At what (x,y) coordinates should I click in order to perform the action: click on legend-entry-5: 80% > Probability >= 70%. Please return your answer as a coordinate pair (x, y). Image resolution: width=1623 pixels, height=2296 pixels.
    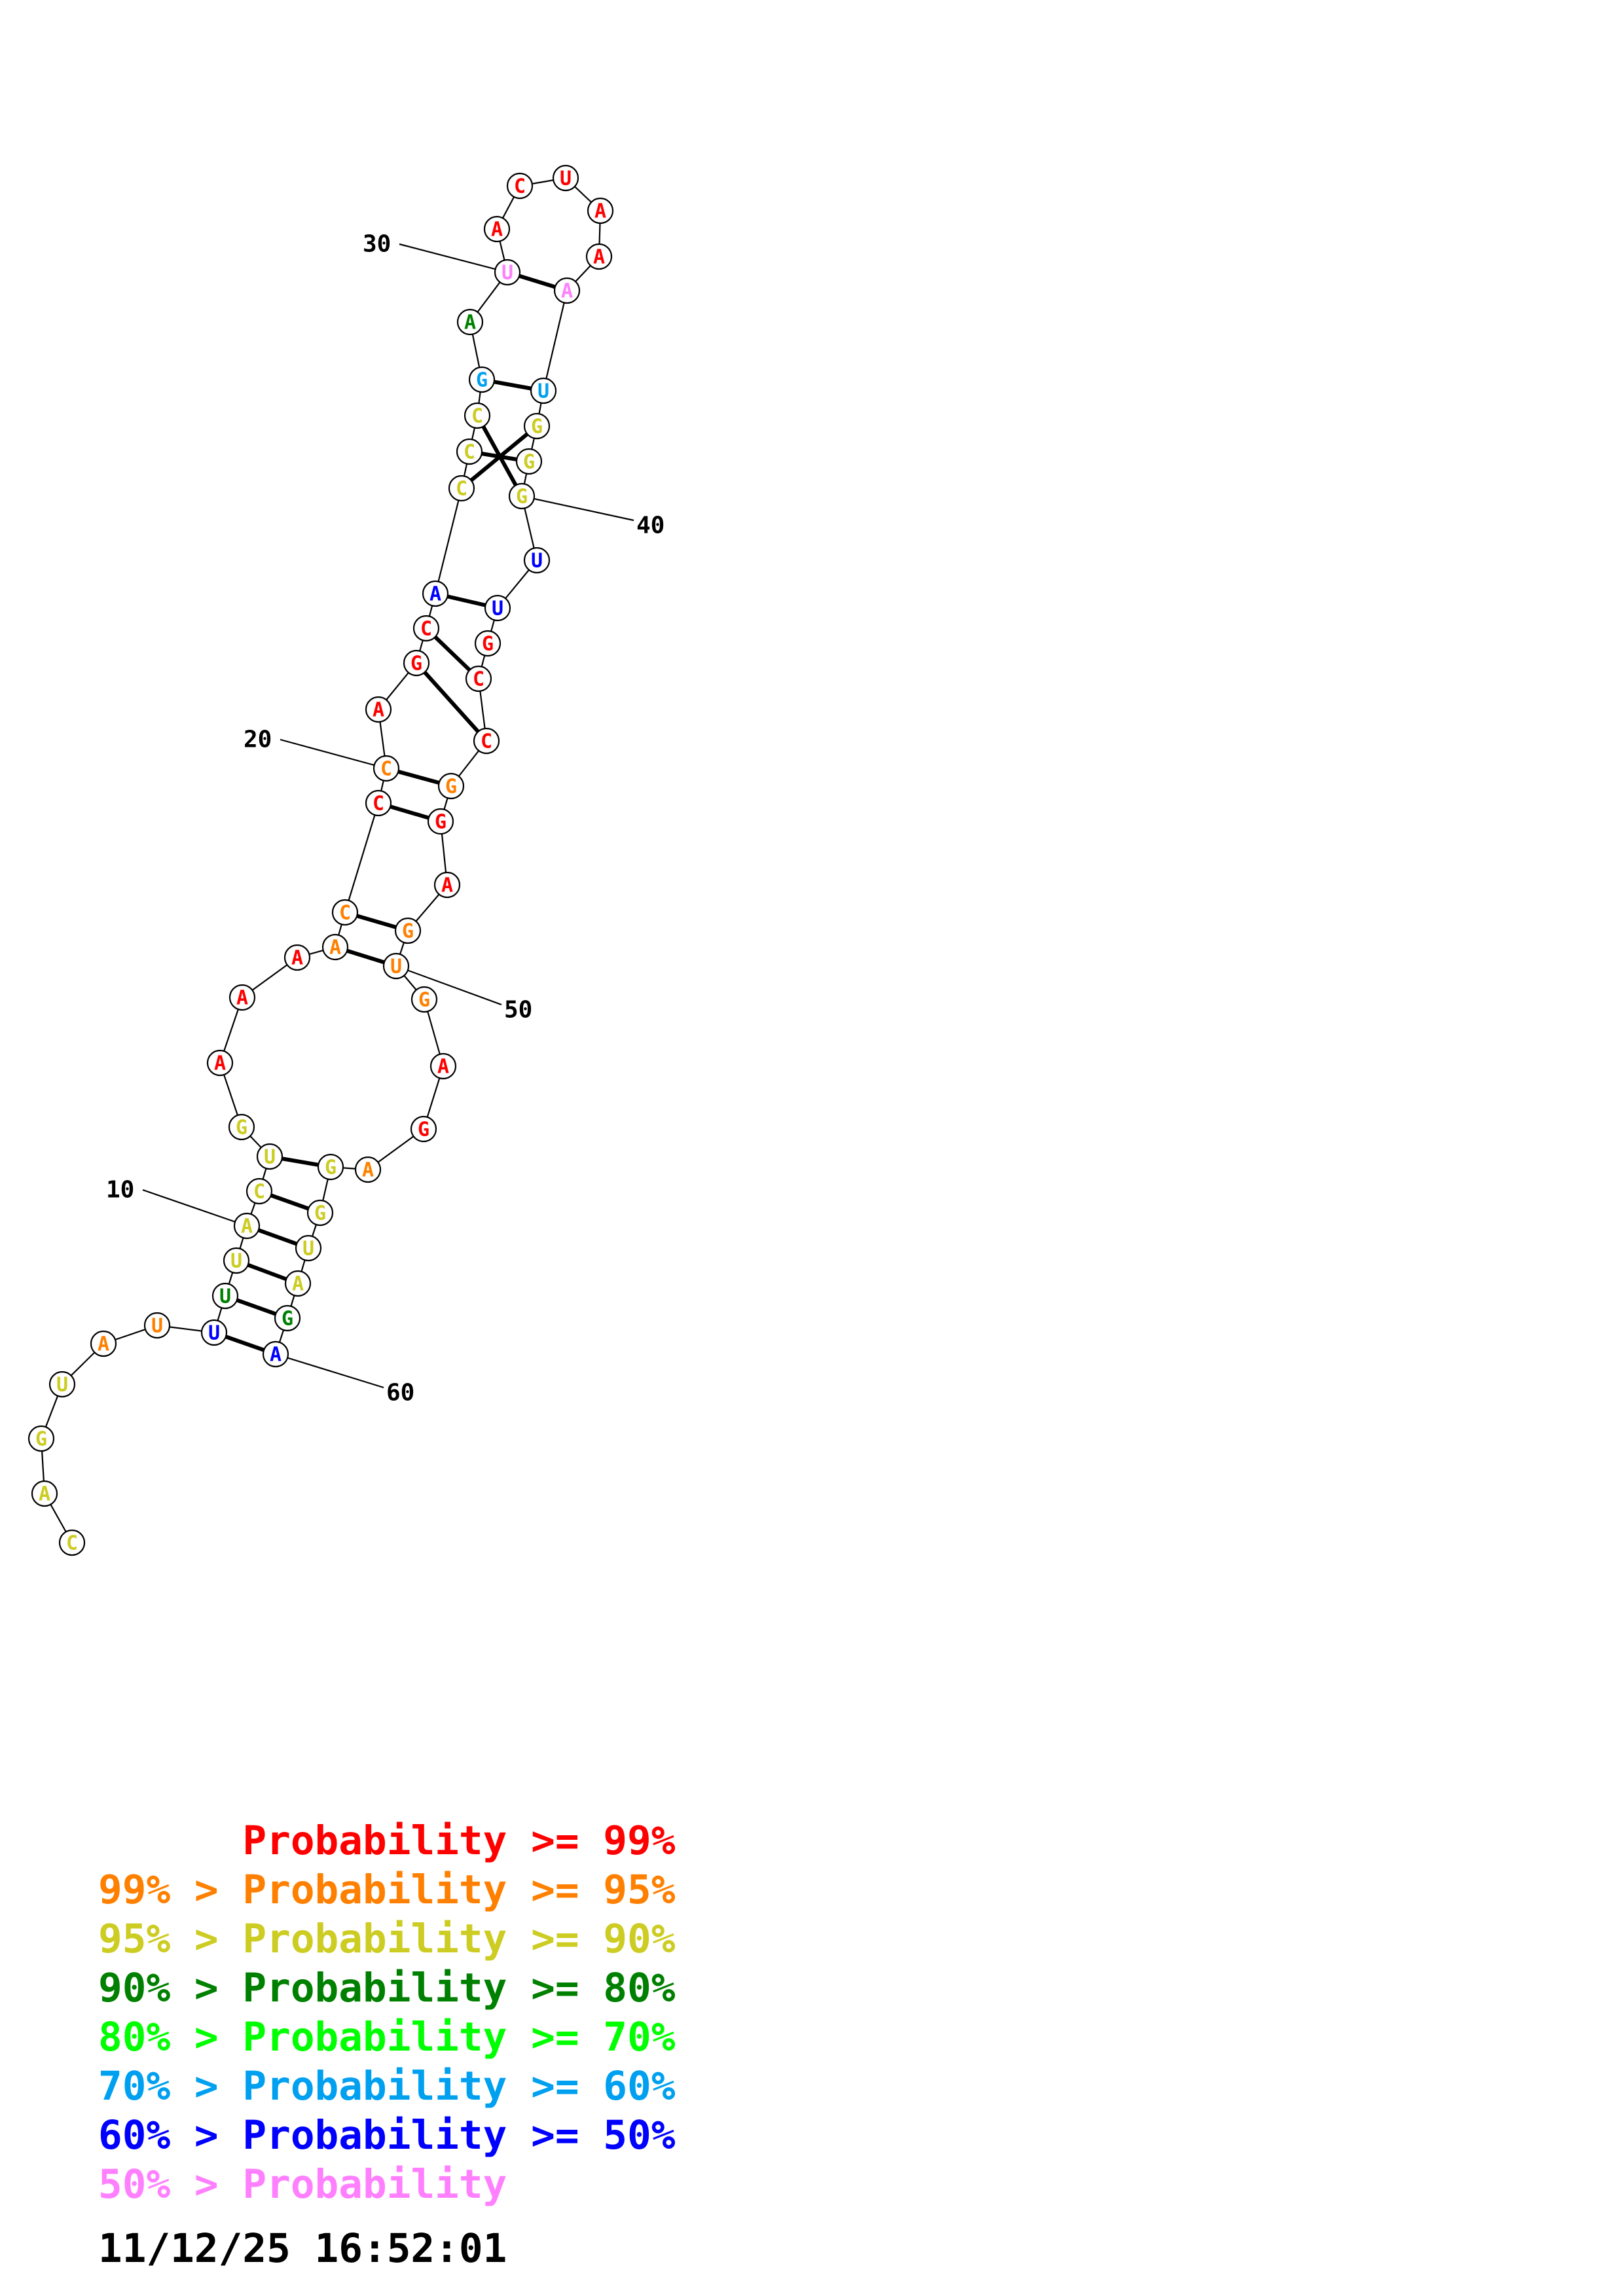
    Looking at the image, I should click on (445, 2037).